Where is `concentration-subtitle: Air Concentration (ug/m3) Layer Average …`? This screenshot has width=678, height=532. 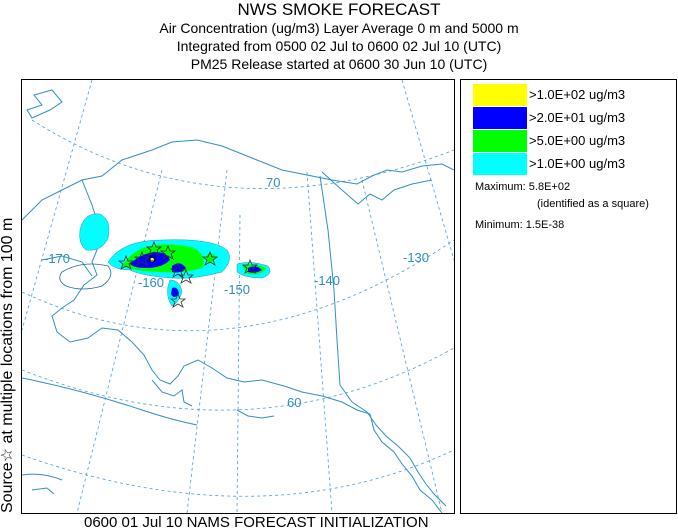 concentration-subtitle: Air Concentration (ug/m3) Layer Average … is located at coordinates (339, 28).